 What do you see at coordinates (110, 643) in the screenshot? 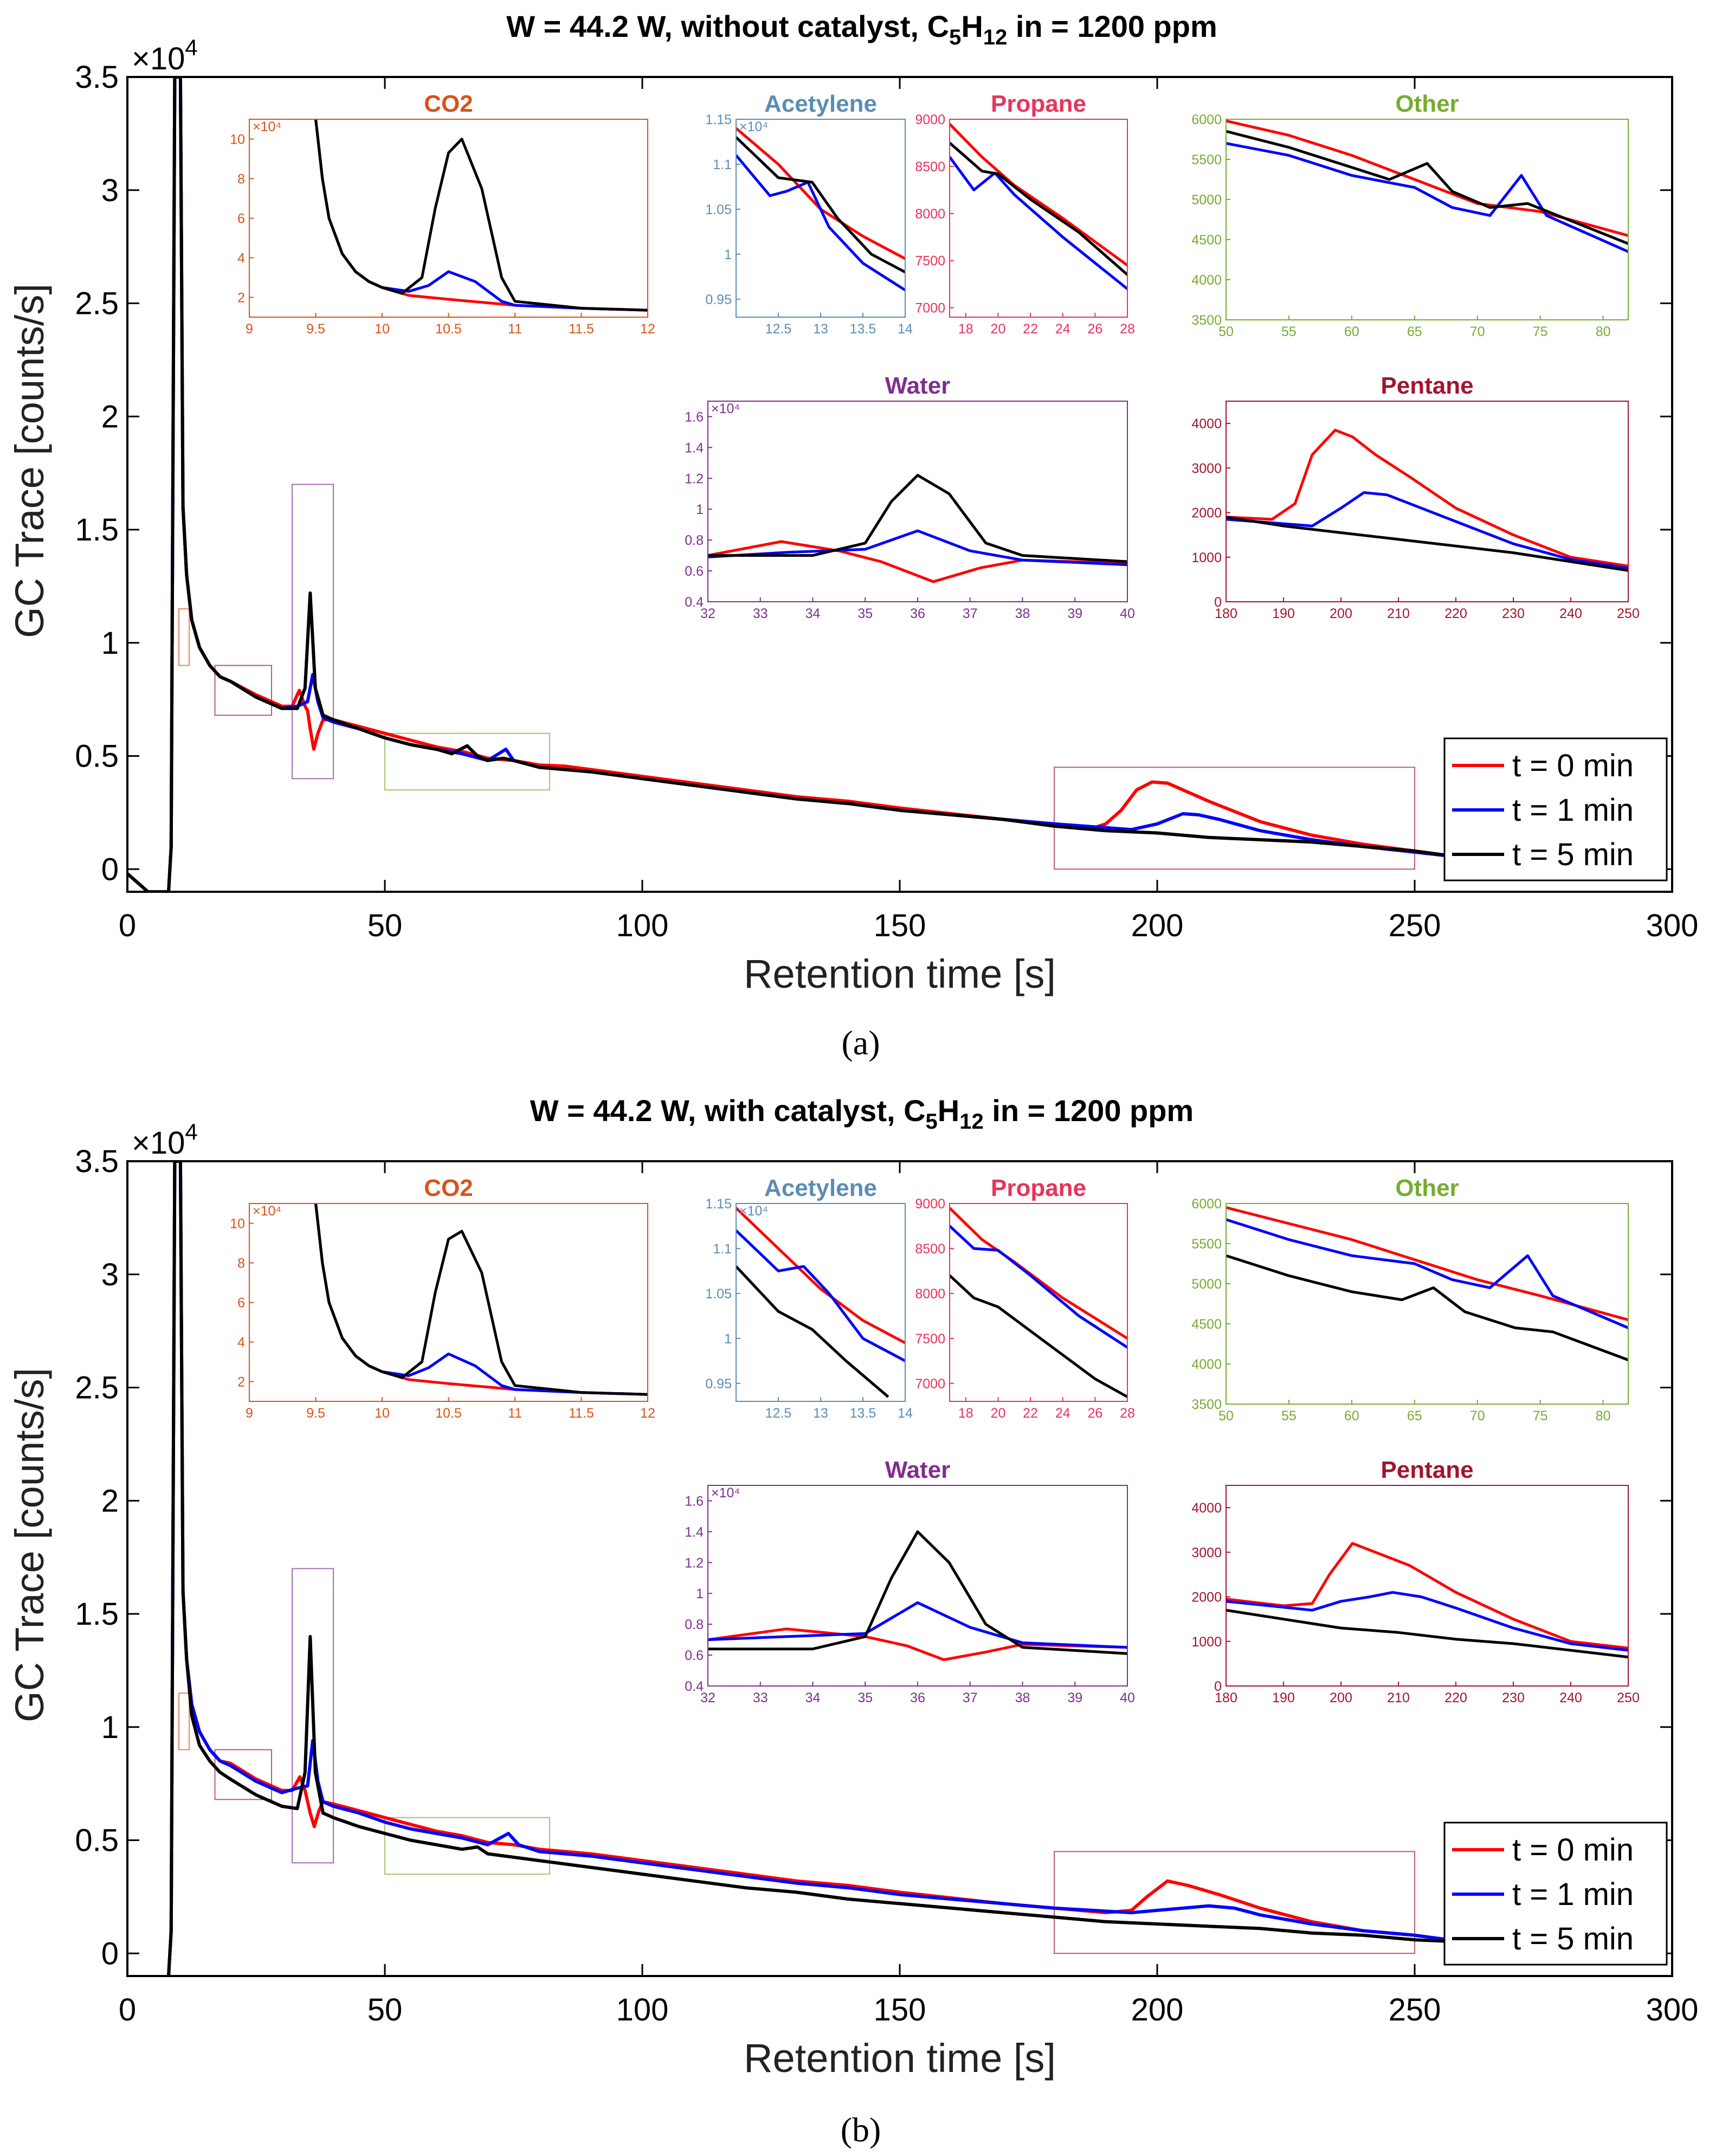
I see `y-tick-label: 1` at bounding box center [110, 643].